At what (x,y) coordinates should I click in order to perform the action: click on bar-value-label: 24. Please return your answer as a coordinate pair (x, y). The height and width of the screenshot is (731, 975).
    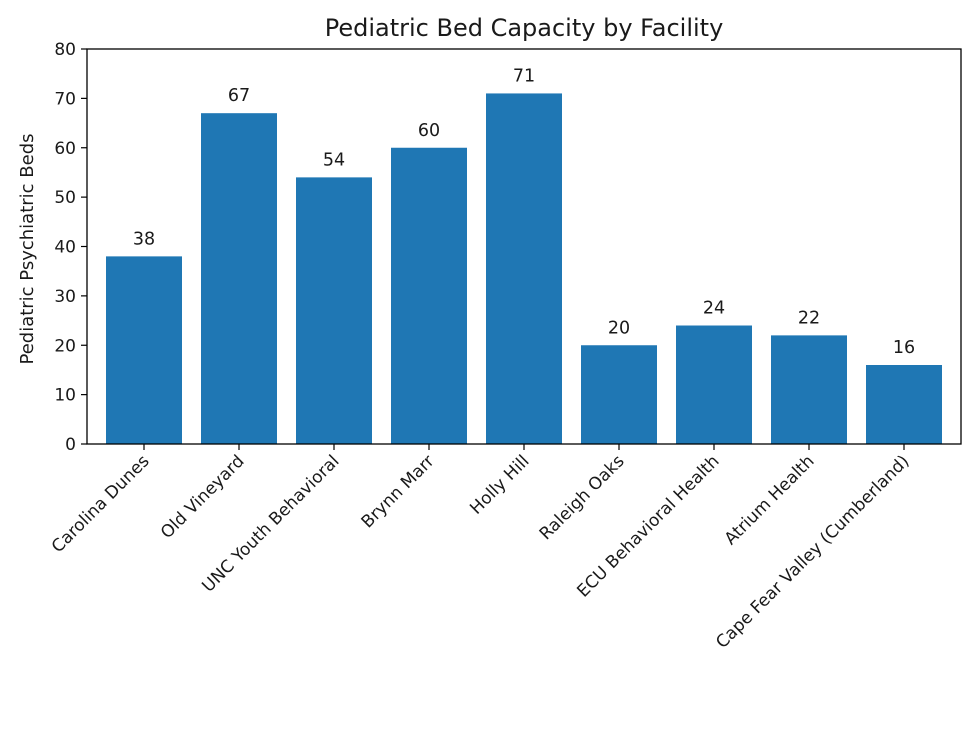
    Looking at the image, I should click on (714, 309).